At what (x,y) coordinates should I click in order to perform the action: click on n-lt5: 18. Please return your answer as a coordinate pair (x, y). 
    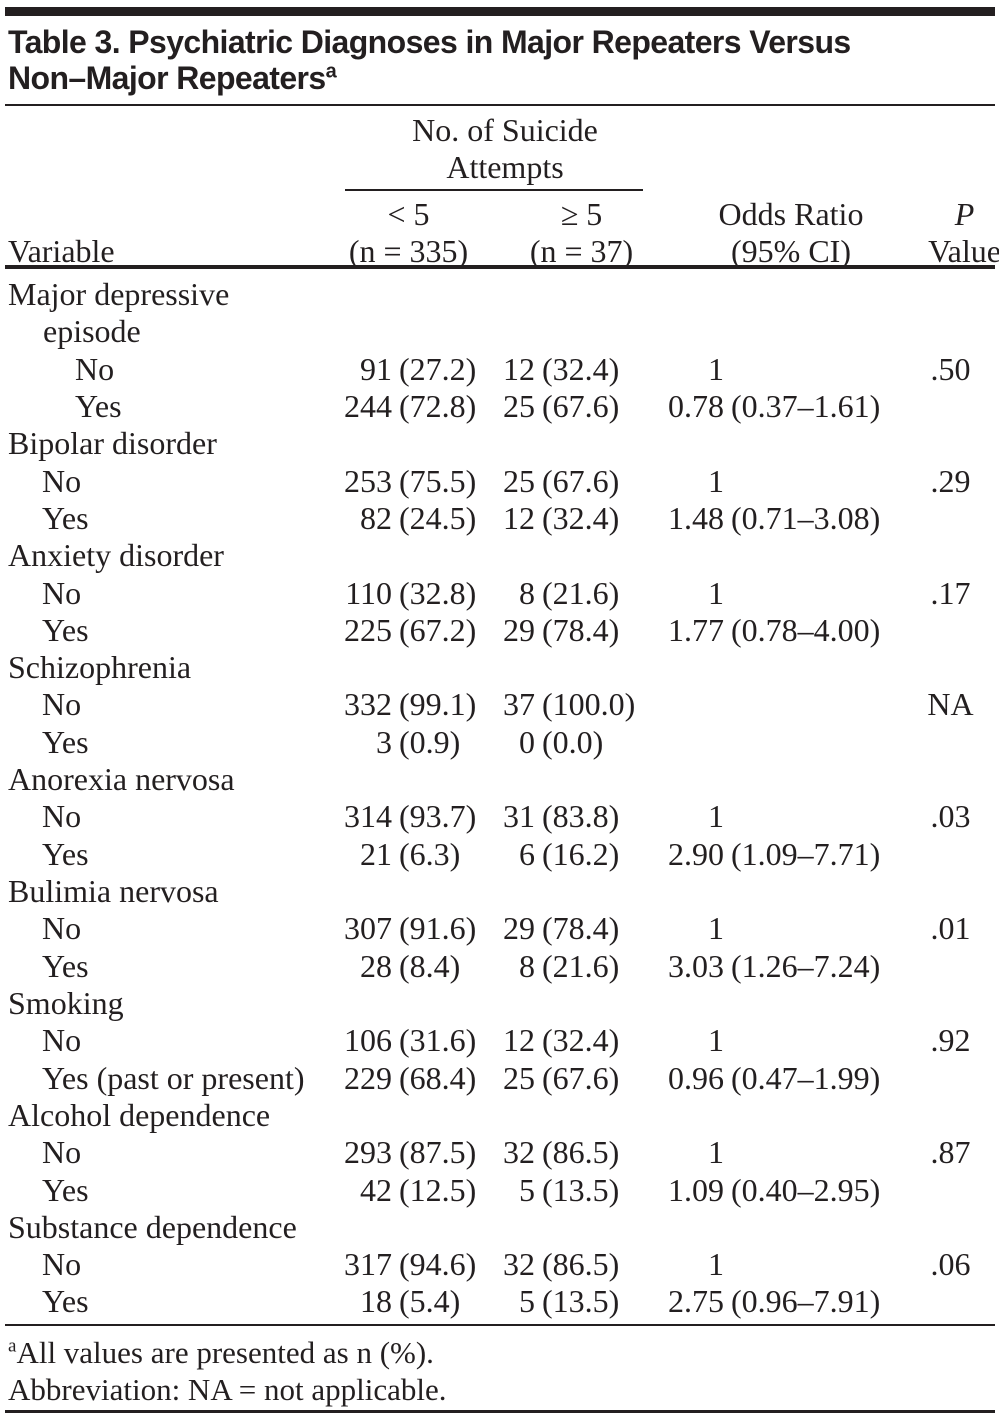
    Looking at the image, I should click on (376, 1301).